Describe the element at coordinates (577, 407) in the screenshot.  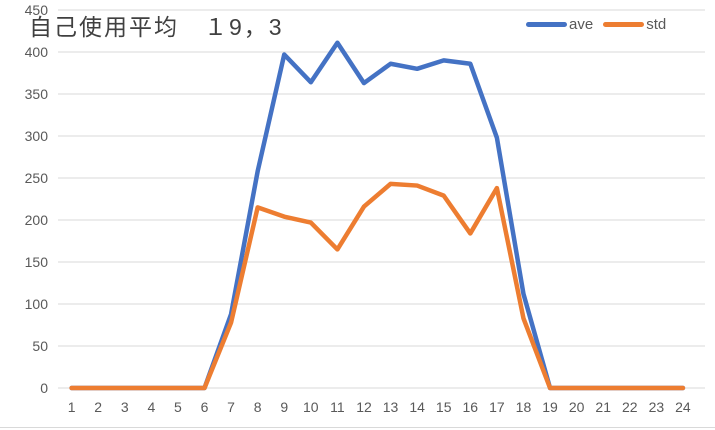
I see `x-tick-label: 20` at that location.